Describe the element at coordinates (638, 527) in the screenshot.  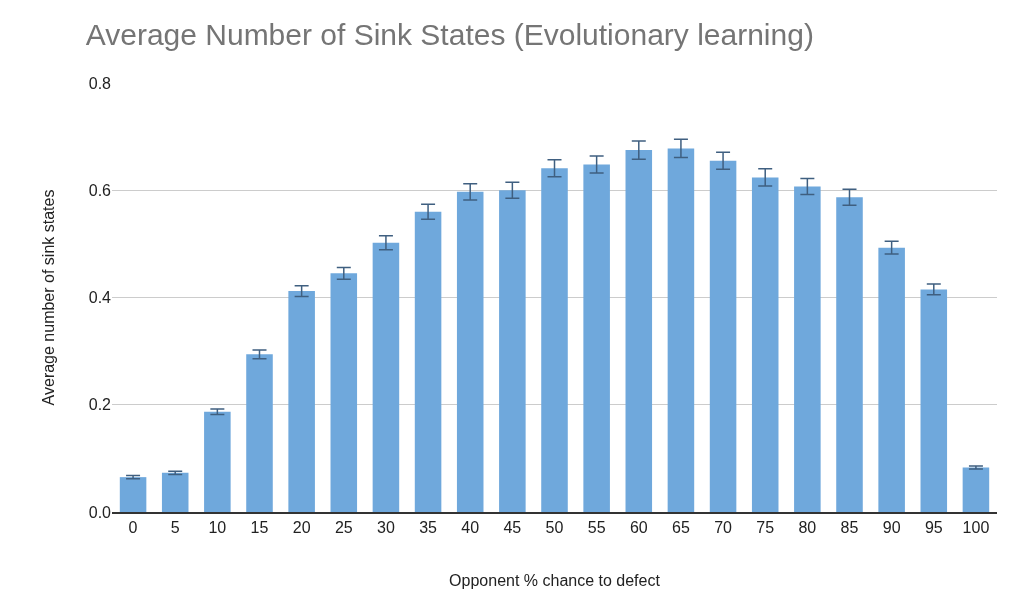
I see `x-tick-label: 60` at that location.